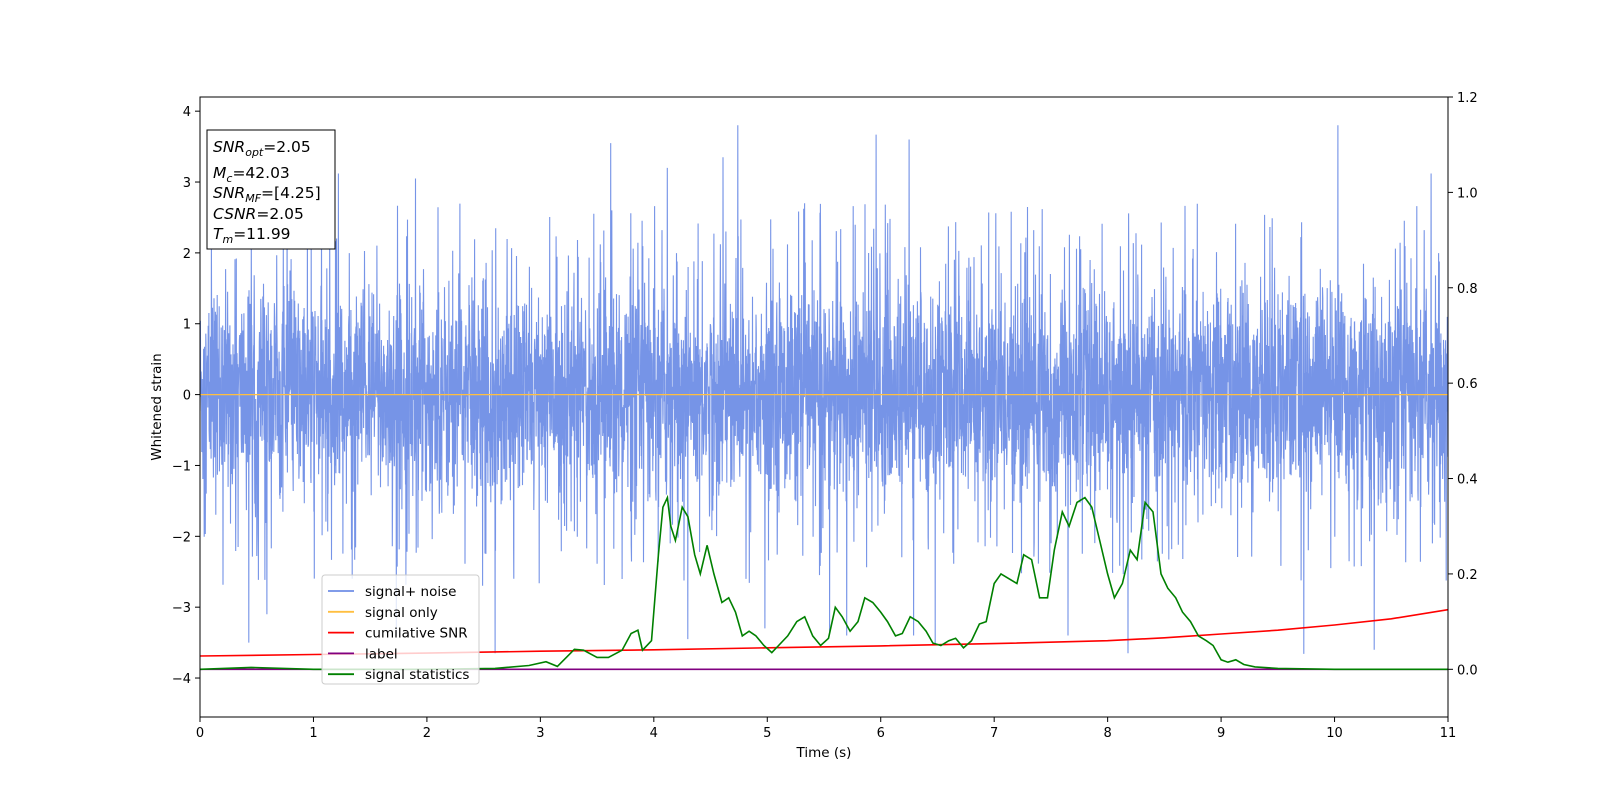 This screenshot has height=800, width=1600. I want to click on y2-tick-label: 0.4, so click(1467, 480).